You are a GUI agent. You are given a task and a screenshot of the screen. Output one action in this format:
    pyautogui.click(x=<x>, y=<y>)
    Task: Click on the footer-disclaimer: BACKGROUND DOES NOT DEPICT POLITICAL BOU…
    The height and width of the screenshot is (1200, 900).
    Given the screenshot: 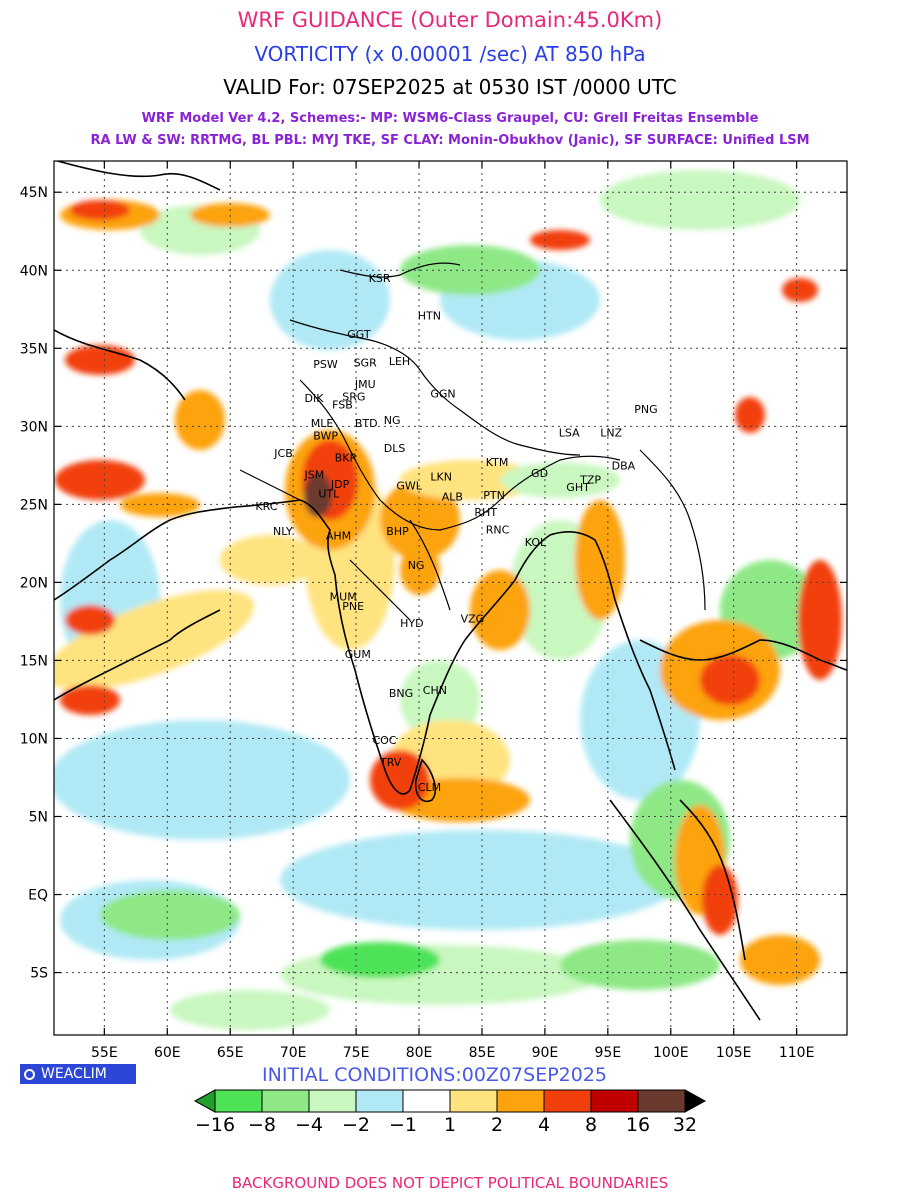 What is the action you would take?
    pyautogui.click(x=450, y=1183)
    